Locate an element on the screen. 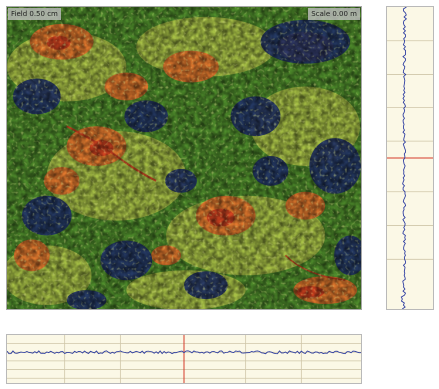  horizontal-profile-plot is located at coordinates (184, 359).